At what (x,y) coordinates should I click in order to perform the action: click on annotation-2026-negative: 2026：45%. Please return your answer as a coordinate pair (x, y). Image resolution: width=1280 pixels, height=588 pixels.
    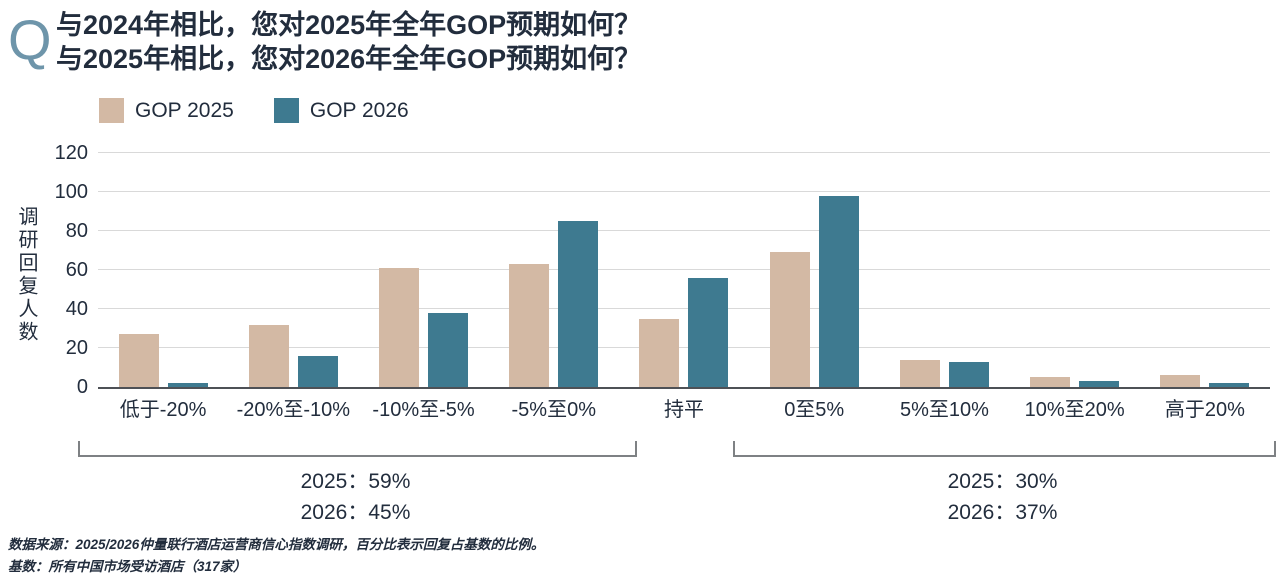
    Looking at the image, I should click on (355, 512).